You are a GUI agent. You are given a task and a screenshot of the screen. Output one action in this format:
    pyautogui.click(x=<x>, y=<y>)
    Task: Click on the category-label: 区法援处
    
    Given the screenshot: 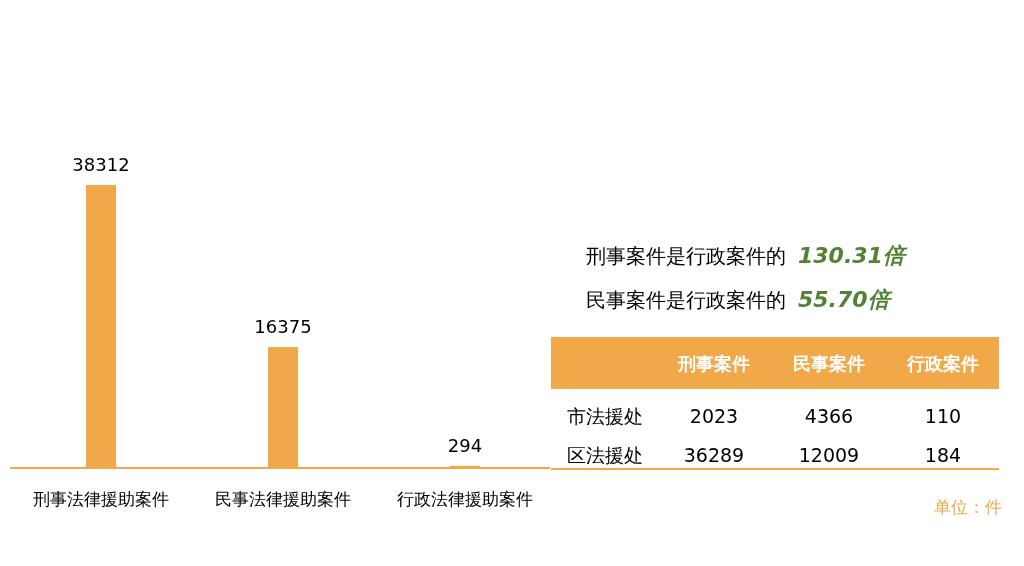 What is the action you would take?
    pyautogui.click(x=605, y=455)
    